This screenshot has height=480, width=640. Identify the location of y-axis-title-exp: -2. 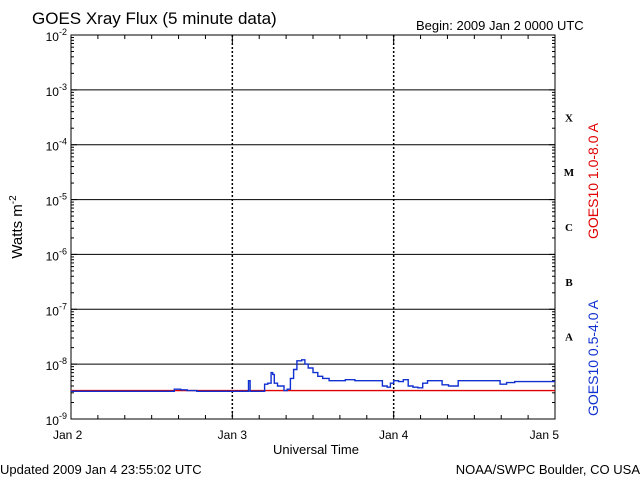
(13, 199).